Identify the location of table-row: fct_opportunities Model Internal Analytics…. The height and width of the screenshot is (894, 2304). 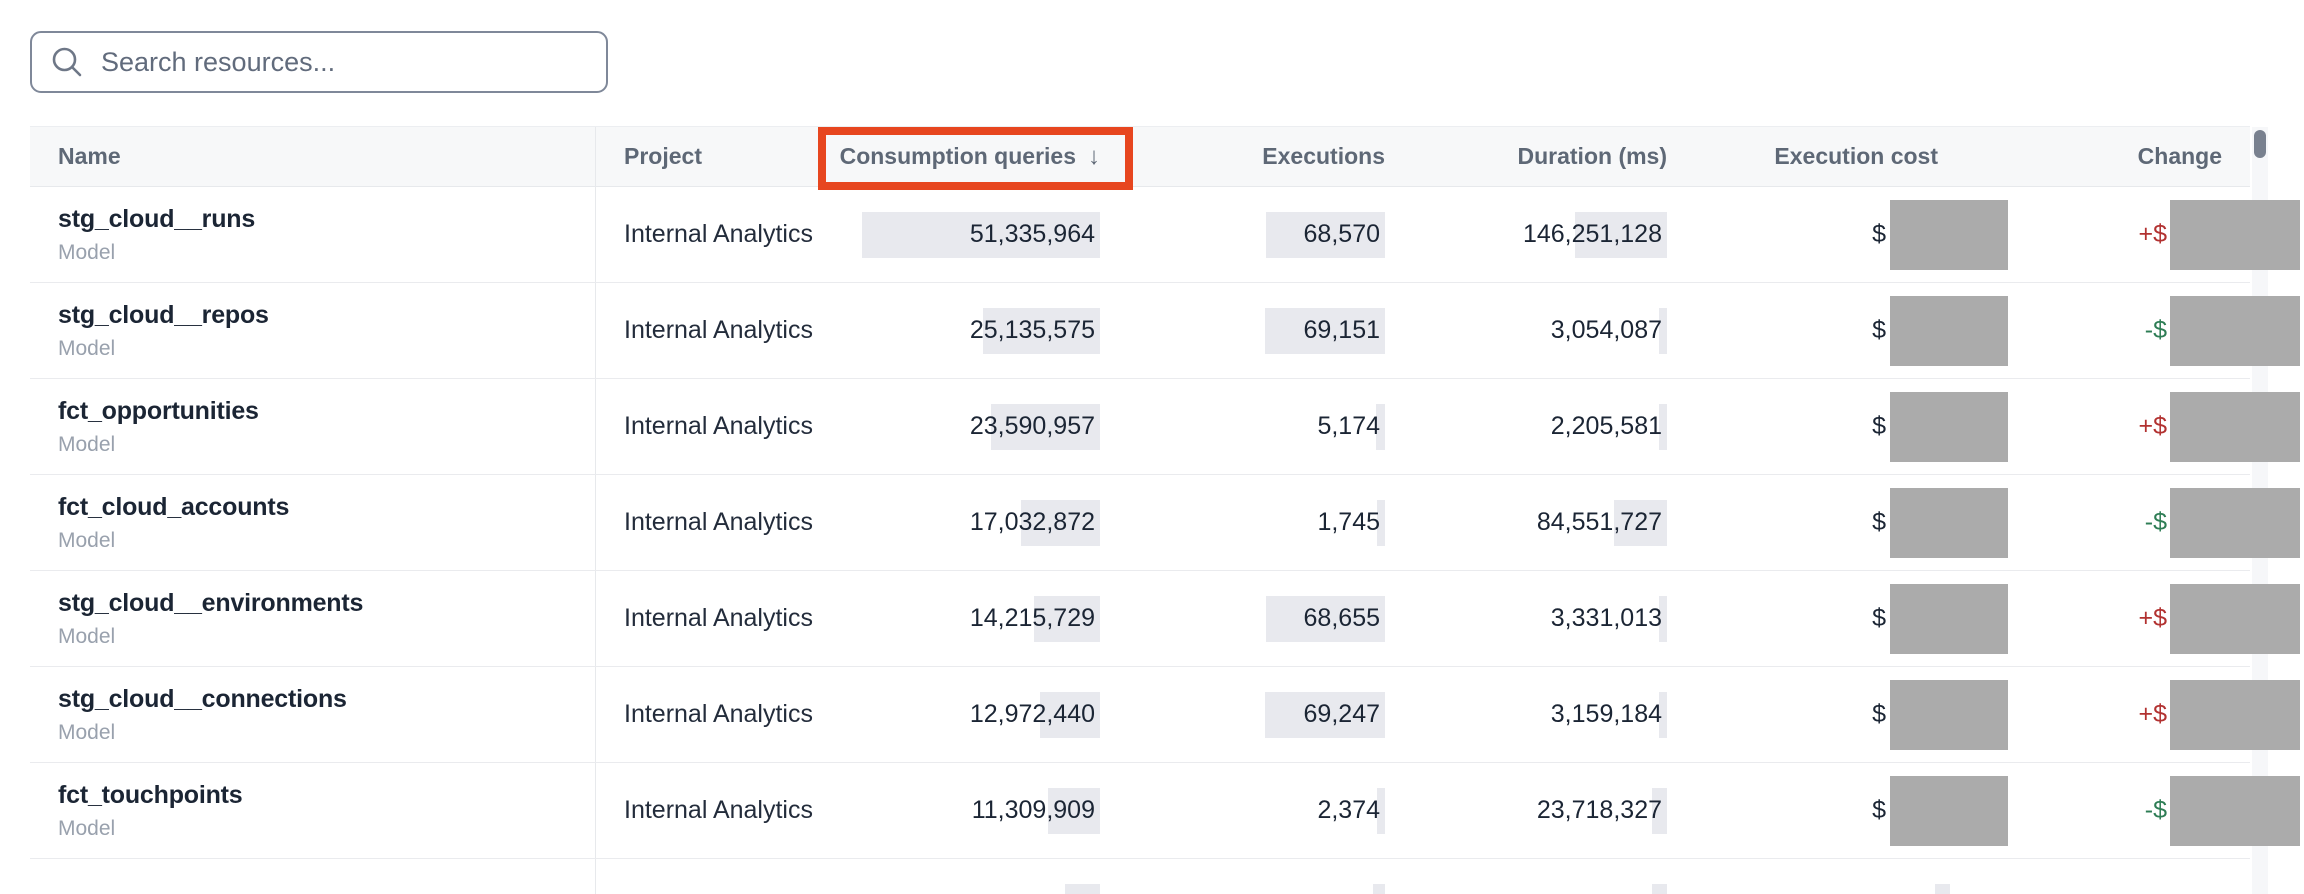
(1165, 427).